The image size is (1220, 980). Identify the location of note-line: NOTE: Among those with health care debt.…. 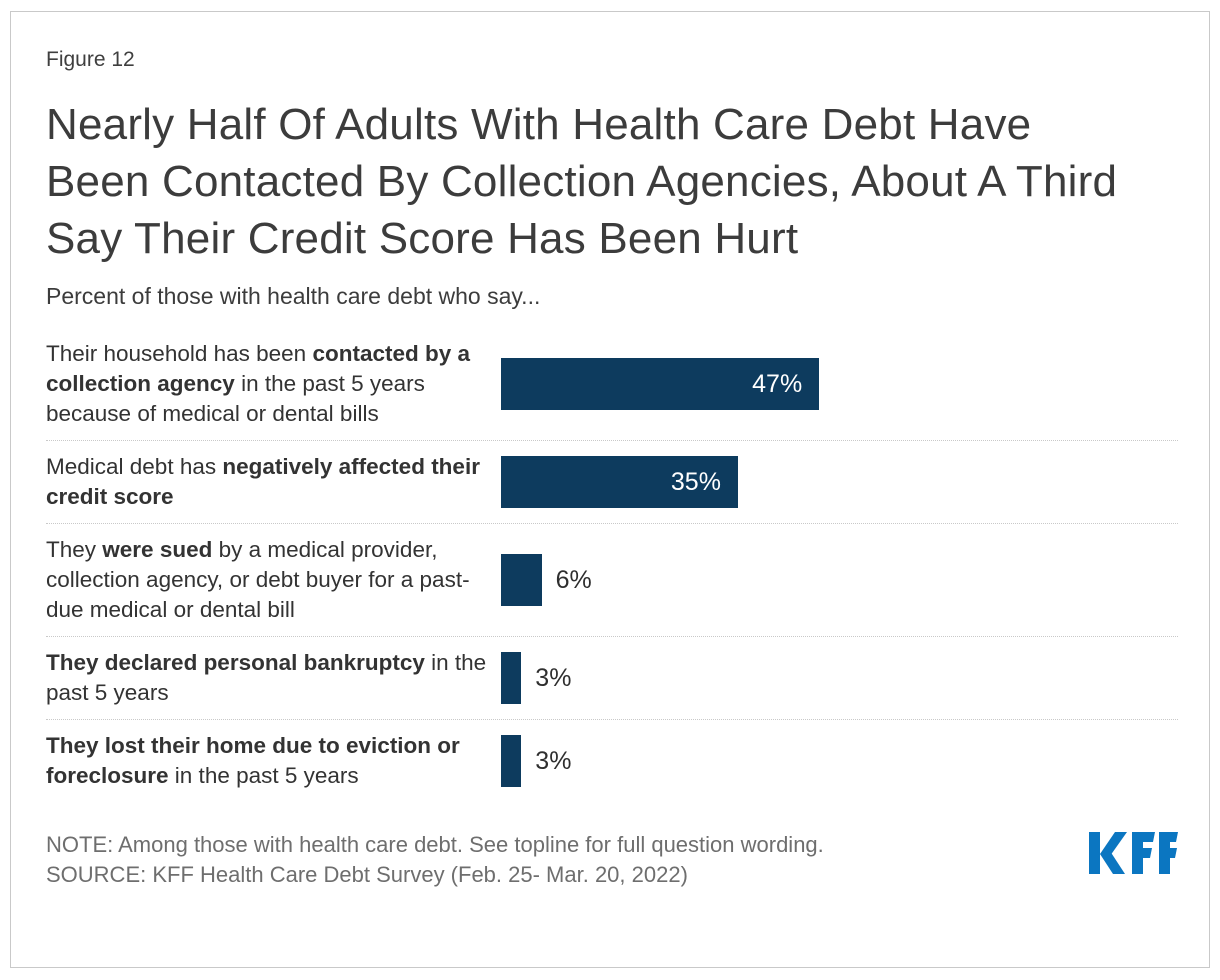
(435, 844).